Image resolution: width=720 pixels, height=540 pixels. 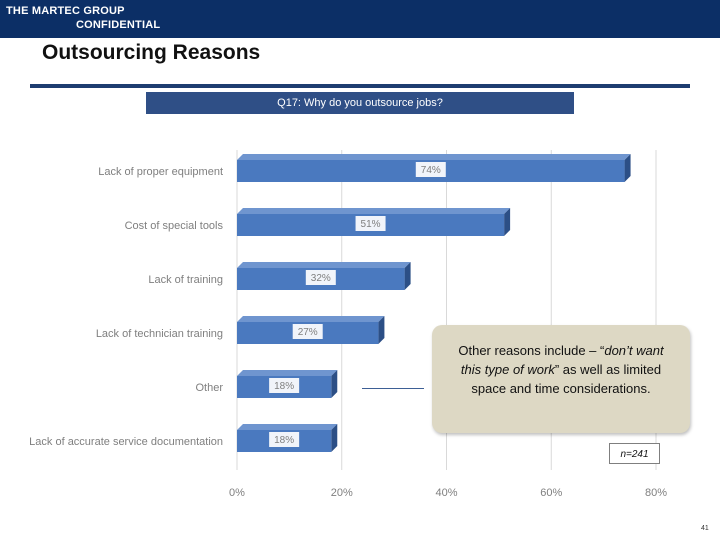 I want to click on title-divider, so click(x=360, y=86).